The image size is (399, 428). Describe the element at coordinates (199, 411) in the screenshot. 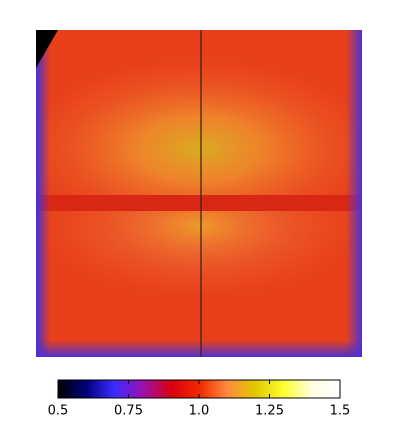

I see `tick-label: 1.0` at that location.